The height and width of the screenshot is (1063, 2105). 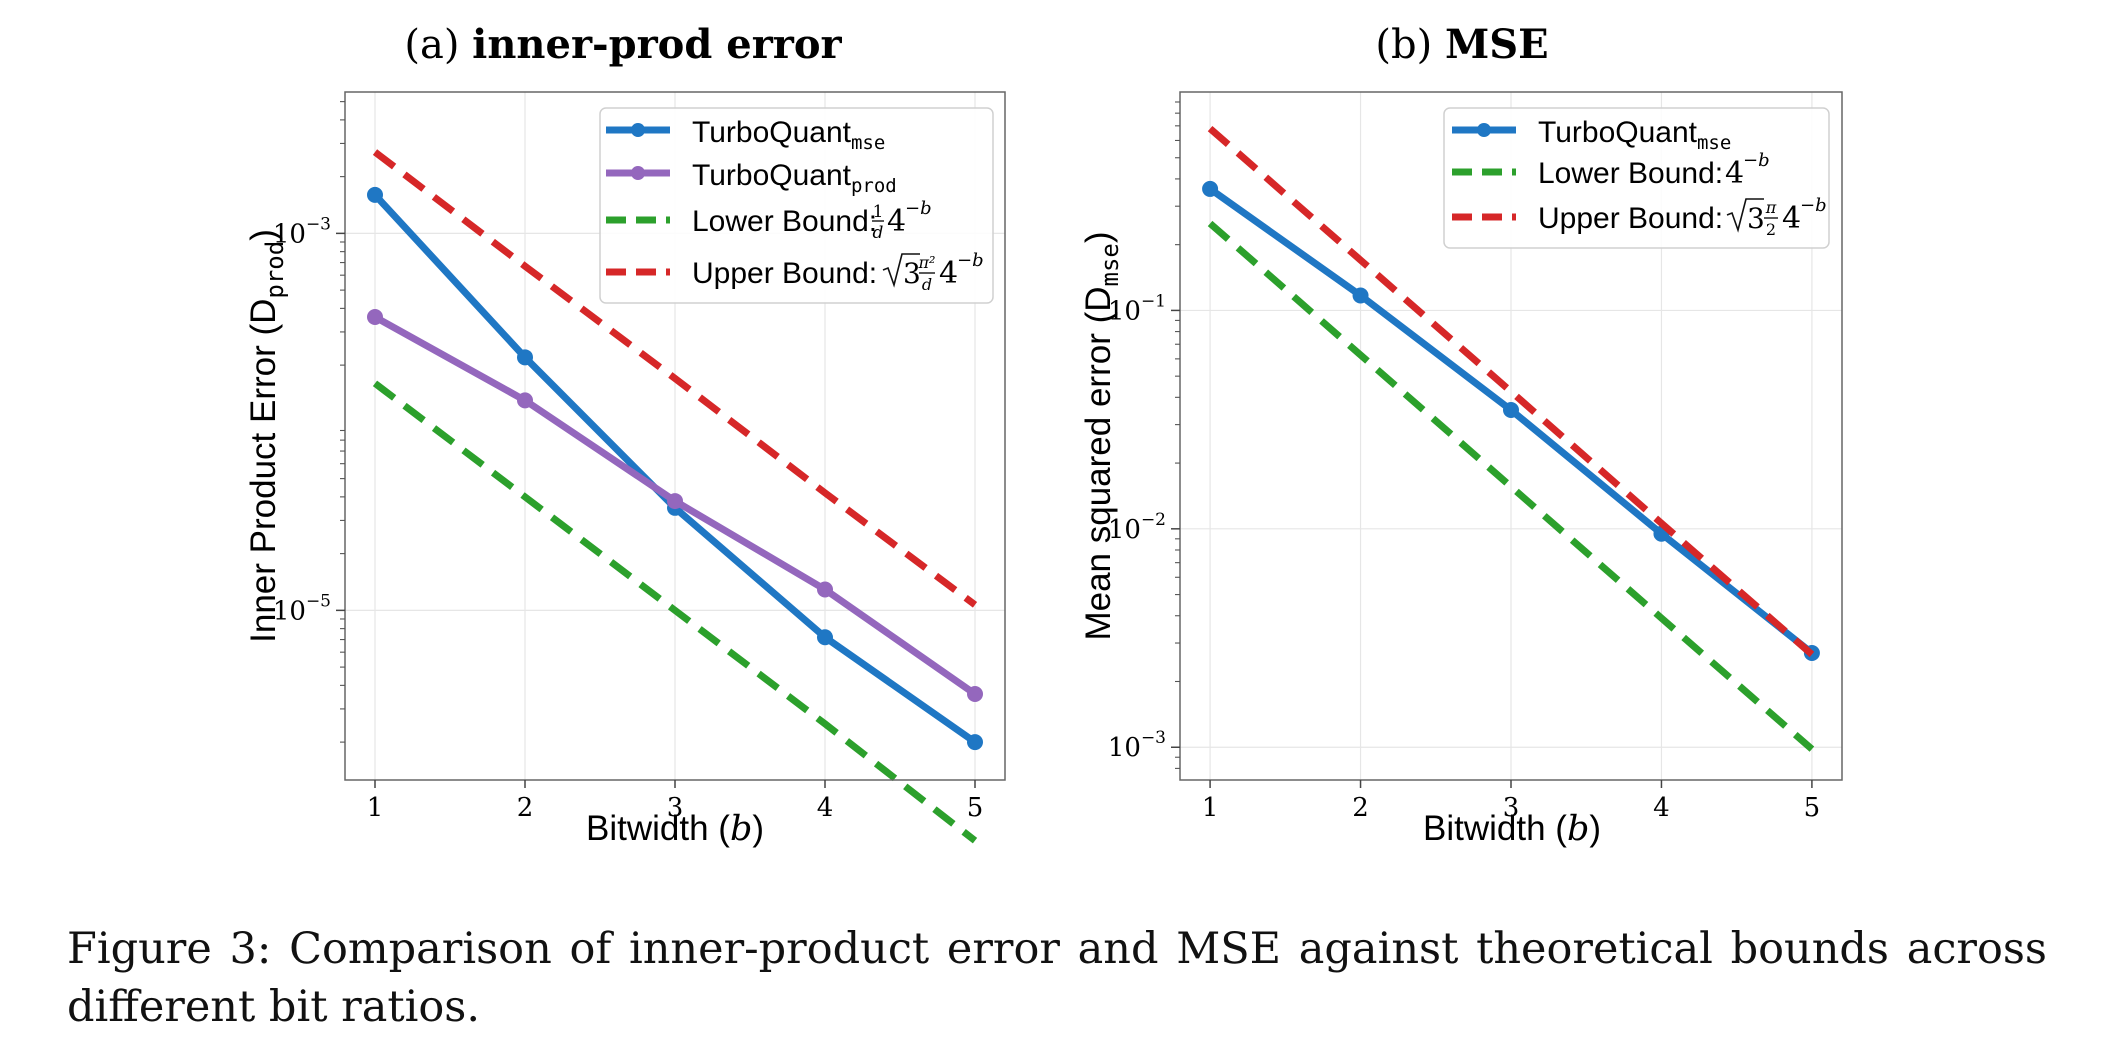 What do you see at coordinates (266, 436) in the screenshot?
I see `panel-a-ylabel: Inner Product Error (Dprod)` at bounding box center [266, 436].